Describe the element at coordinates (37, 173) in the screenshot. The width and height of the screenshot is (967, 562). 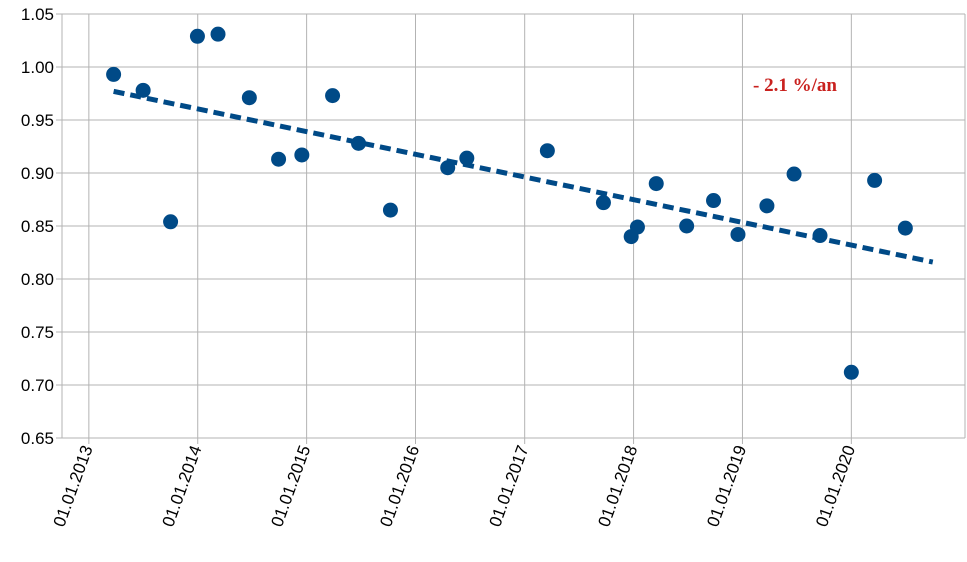
I see `y-tick-label: 0.90` at that location.